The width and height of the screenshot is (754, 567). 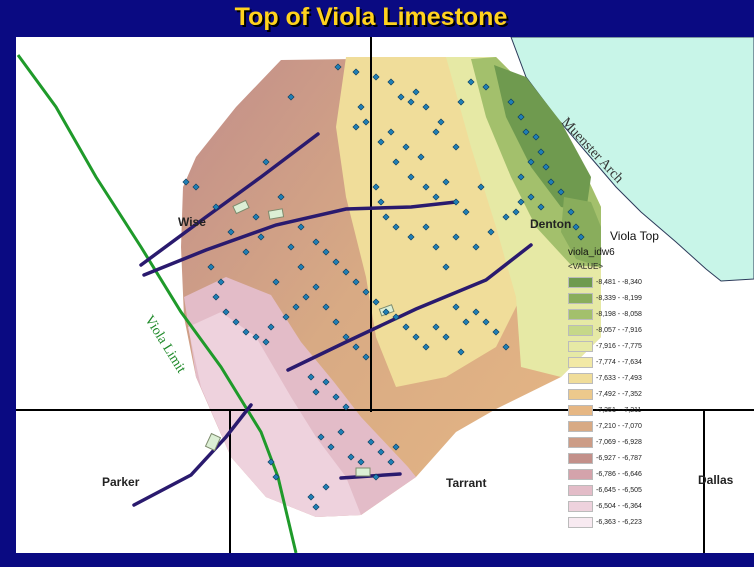 I want to click on legend-class-row: -7,210 - -7,070, so click(x=643, y=426).